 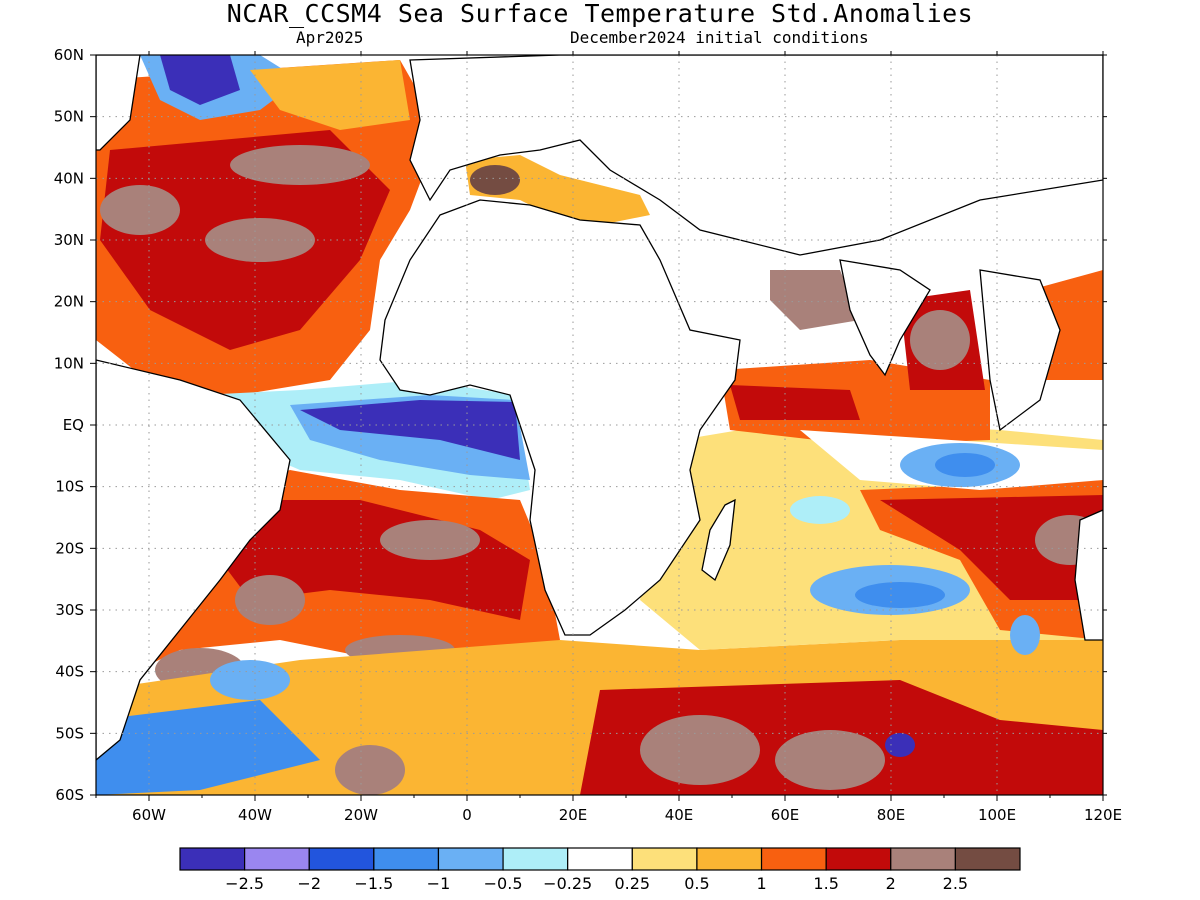 What do you see at coordinates (255, 815) in the screenshot?
I see `longitude-tick-label: 40W` at bounding box center [255, 815].